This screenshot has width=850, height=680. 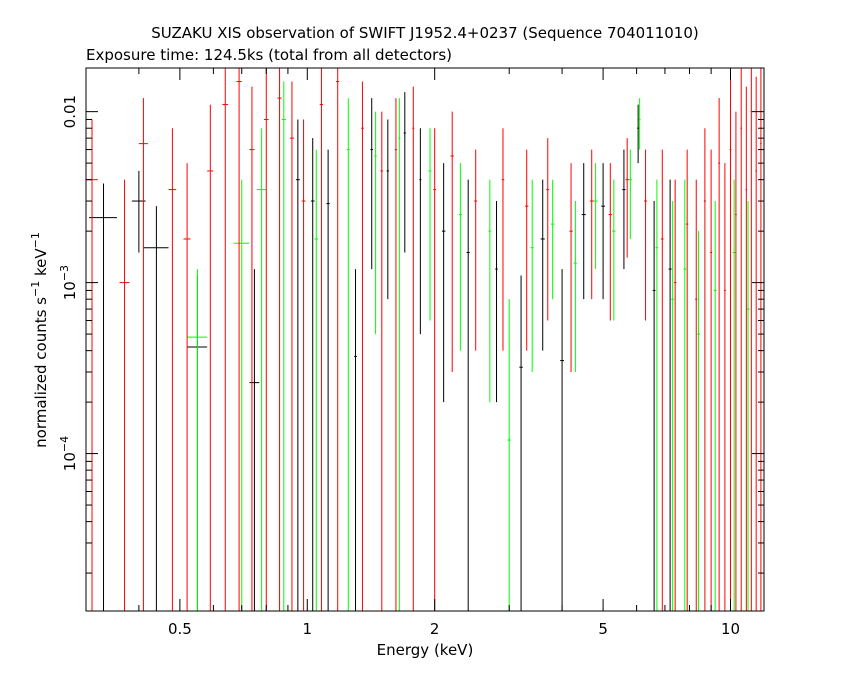 What do you see at coordinates (425, 650) in the screenshot?
I see `x-axis-label: Energy (keV)` at bounding box center [425, 650].